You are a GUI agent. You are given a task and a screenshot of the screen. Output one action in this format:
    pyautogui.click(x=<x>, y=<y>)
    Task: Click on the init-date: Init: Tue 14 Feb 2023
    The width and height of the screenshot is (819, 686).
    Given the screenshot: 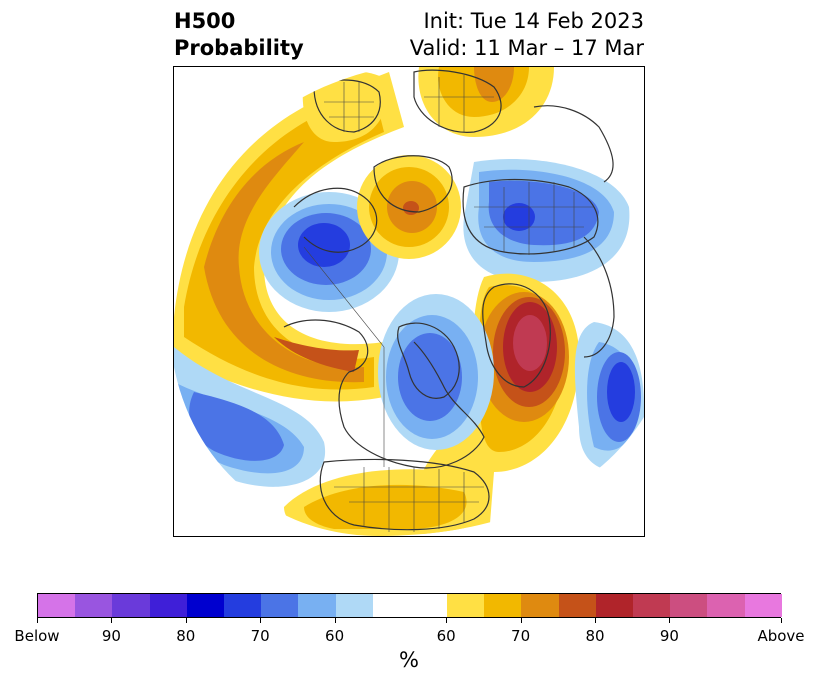 What is the action you would take?
    pyautogui.click(x=533, y=21)
    